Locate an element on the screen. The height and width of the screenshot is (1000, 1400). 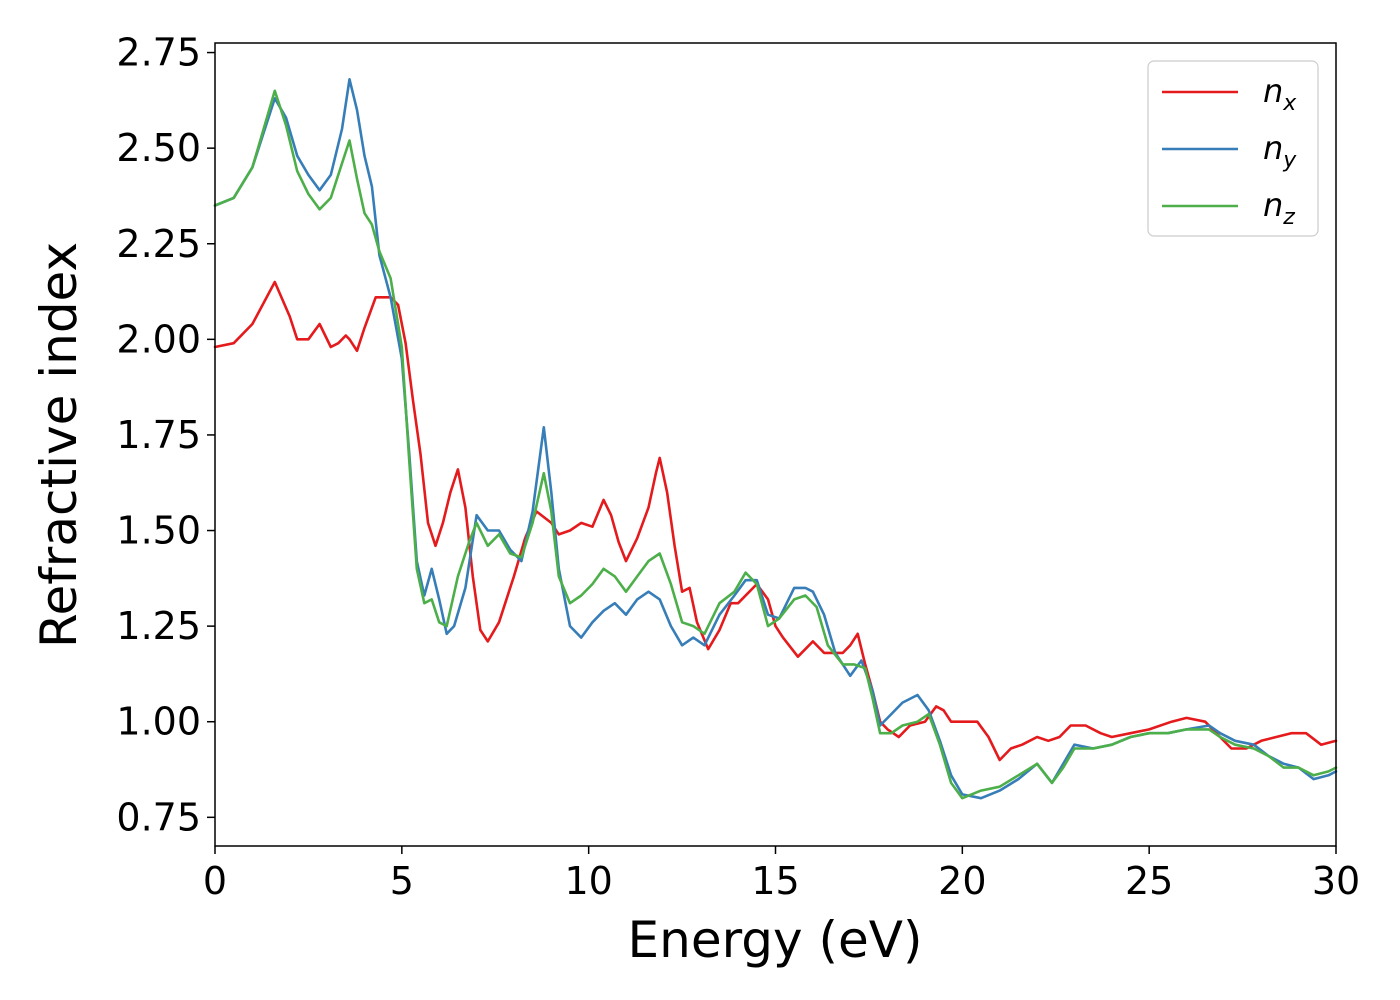
y-axis-title: Refractive index is located at coordinates (59, 445).